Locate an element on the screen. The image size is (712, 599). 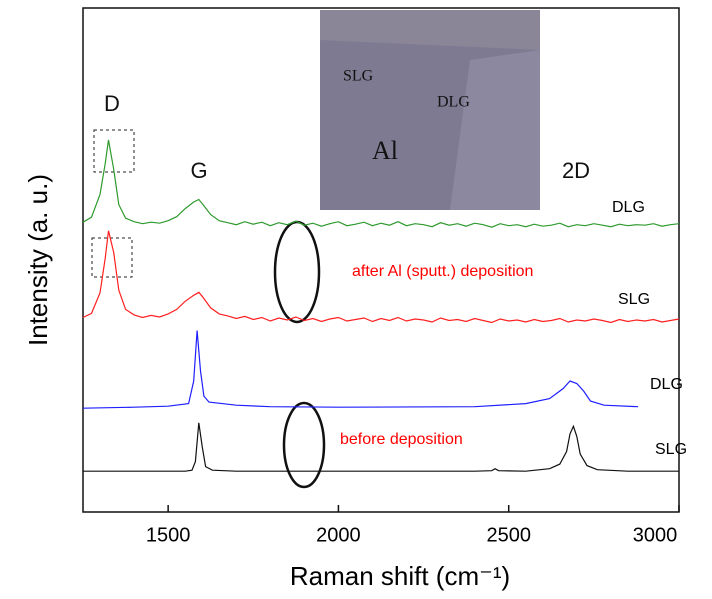
annotation: D is located at coordinates (112, 103).